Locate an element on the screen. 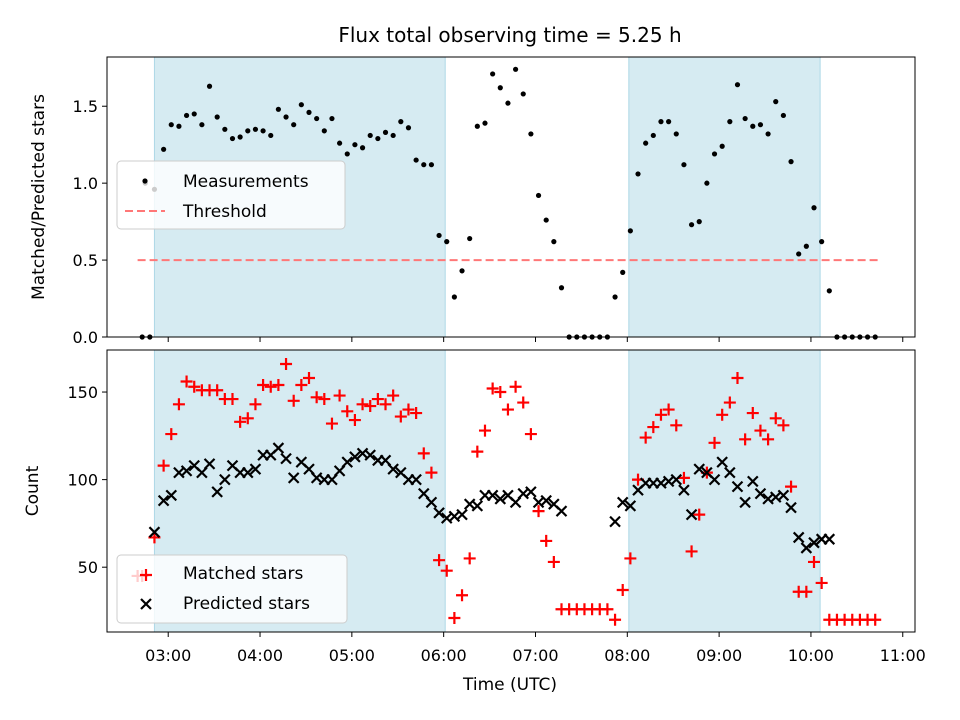 This screenshot has width=960, height=720. legend-label-matched: Matched stars is located at coordinates (243, 574).